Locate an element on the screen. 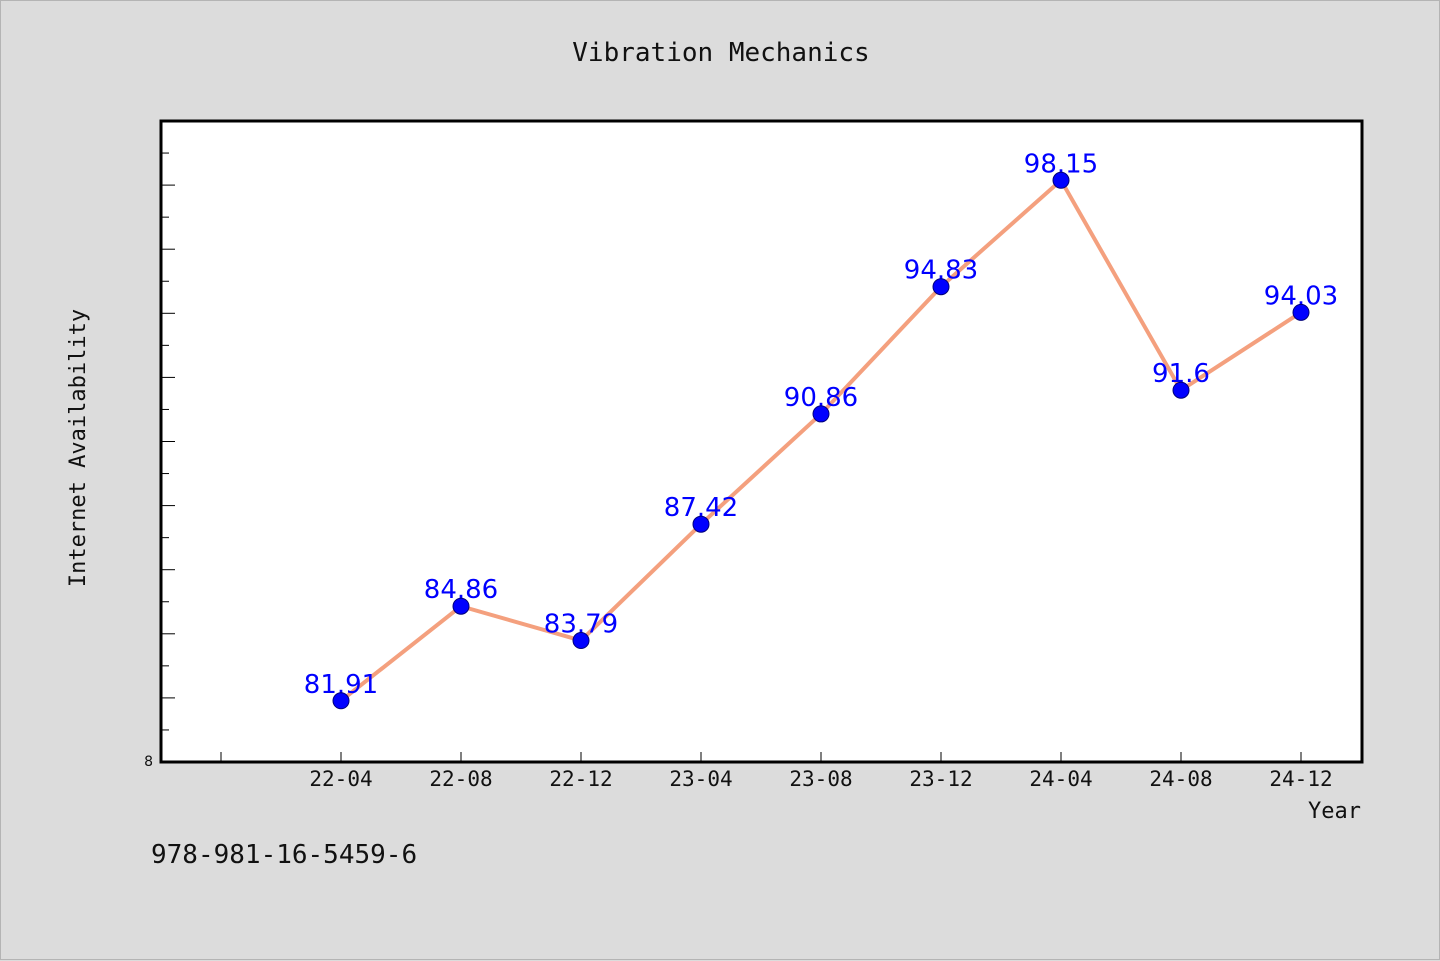 The image size is (1440, 961). y-axis-ticks is located at coordinates (168, 441).